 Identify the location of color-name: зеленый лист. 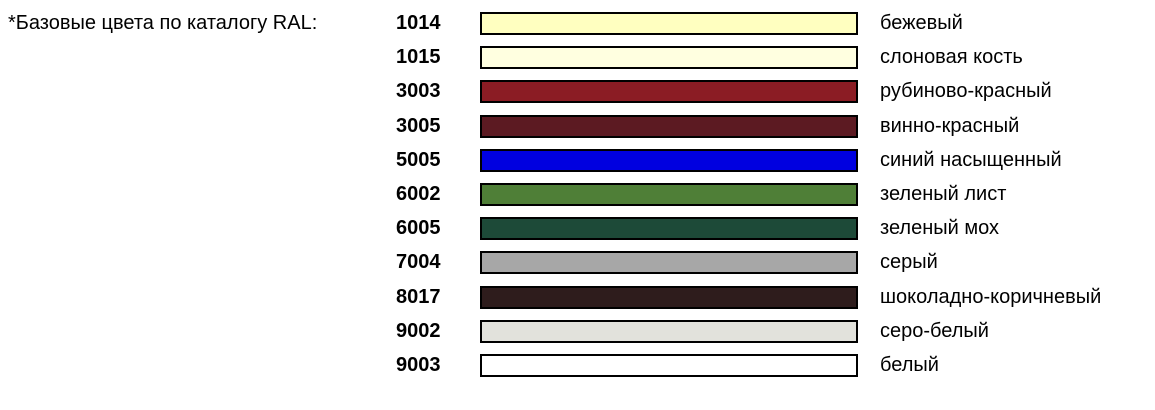
(943, 193).